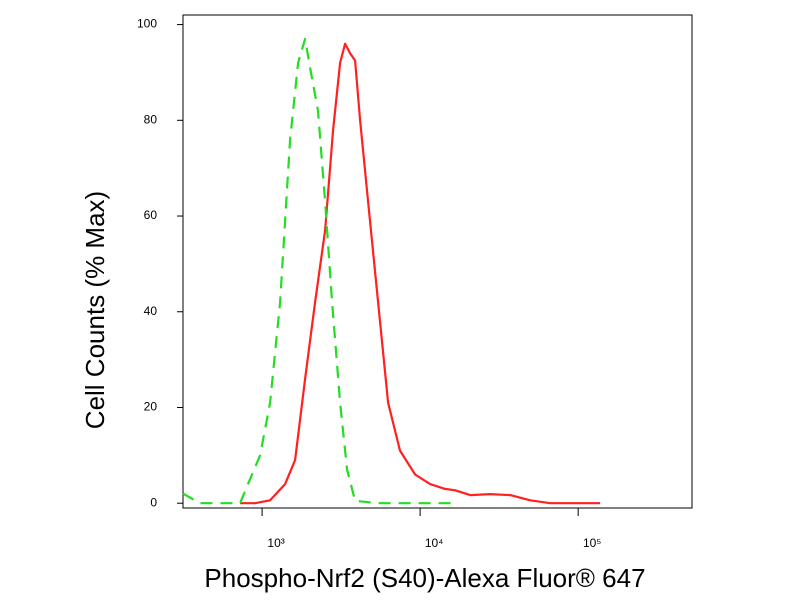 Image resolution: width=800 pixels, height=600 pixels. Describe the element at coordinates (95, 310) in the screenshot. I see `y-axis-title: Cell Counts (% Max)` at that location.